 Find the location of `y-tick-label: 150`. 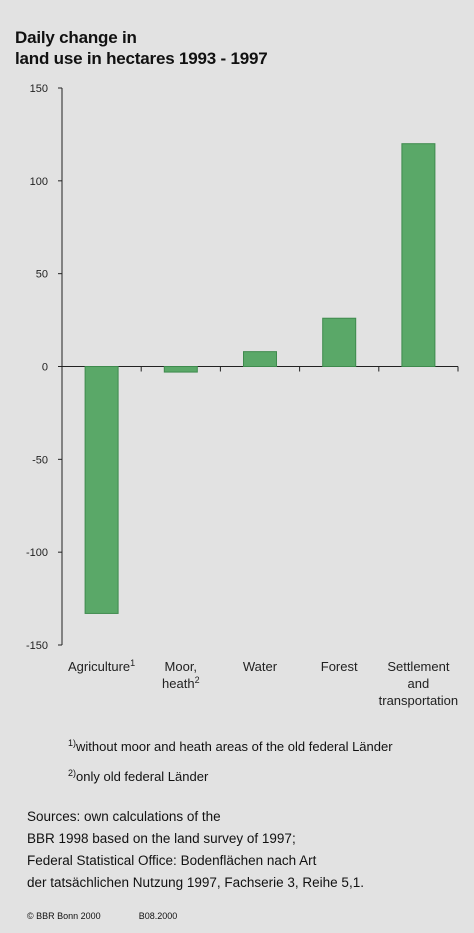

y-tick-label: 150 is located at coordinates (39, 89).